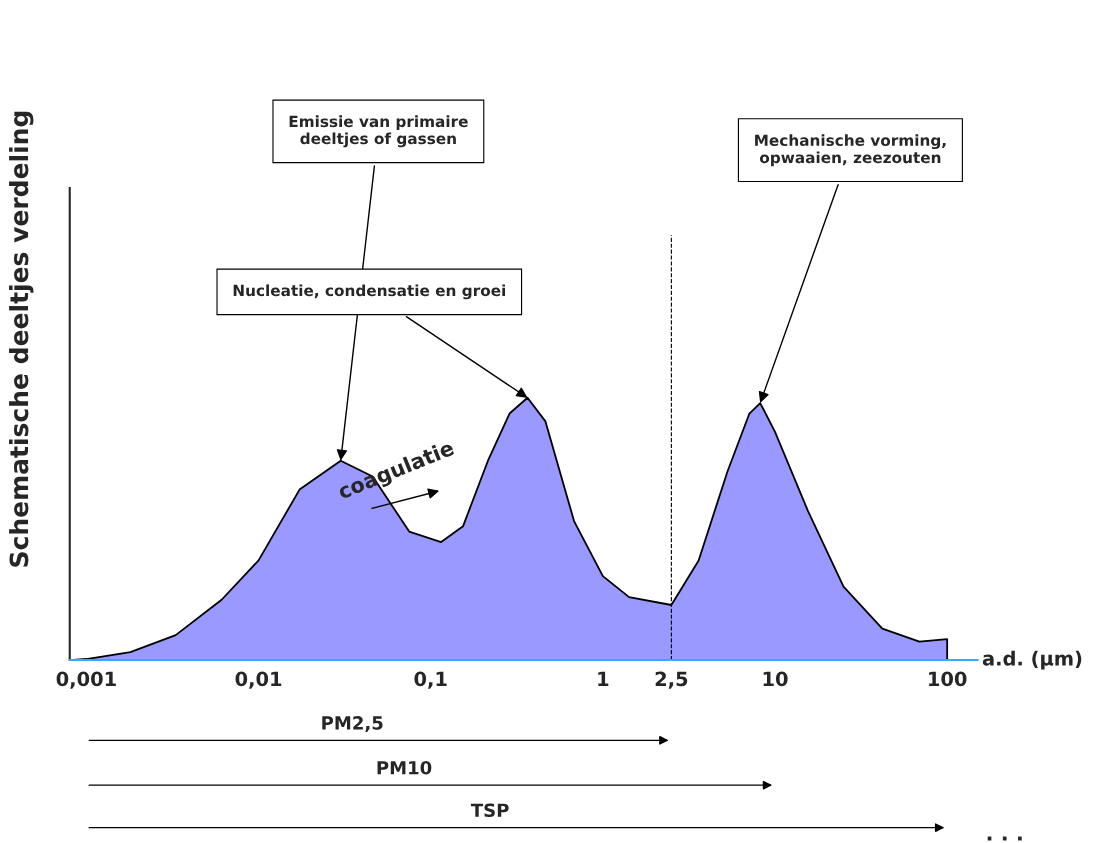 This screenshot has width=1107, height=843. What do you see at coordinates (850, 150) in the screenshot?
I see `annotation: Mechanische vorming, opwaaien, zeezouten` at bounding box center [850, 150].